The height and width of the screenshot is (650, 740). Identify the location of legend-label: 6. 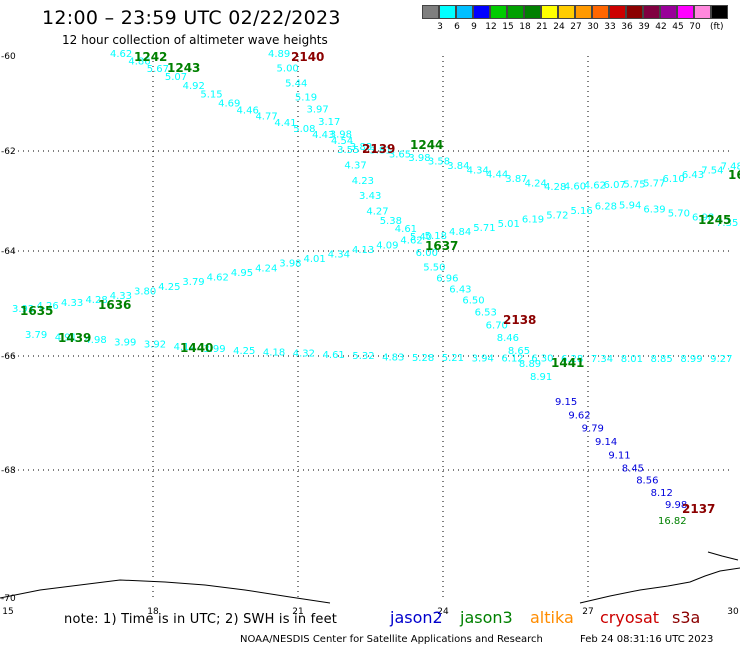
(457, 27).